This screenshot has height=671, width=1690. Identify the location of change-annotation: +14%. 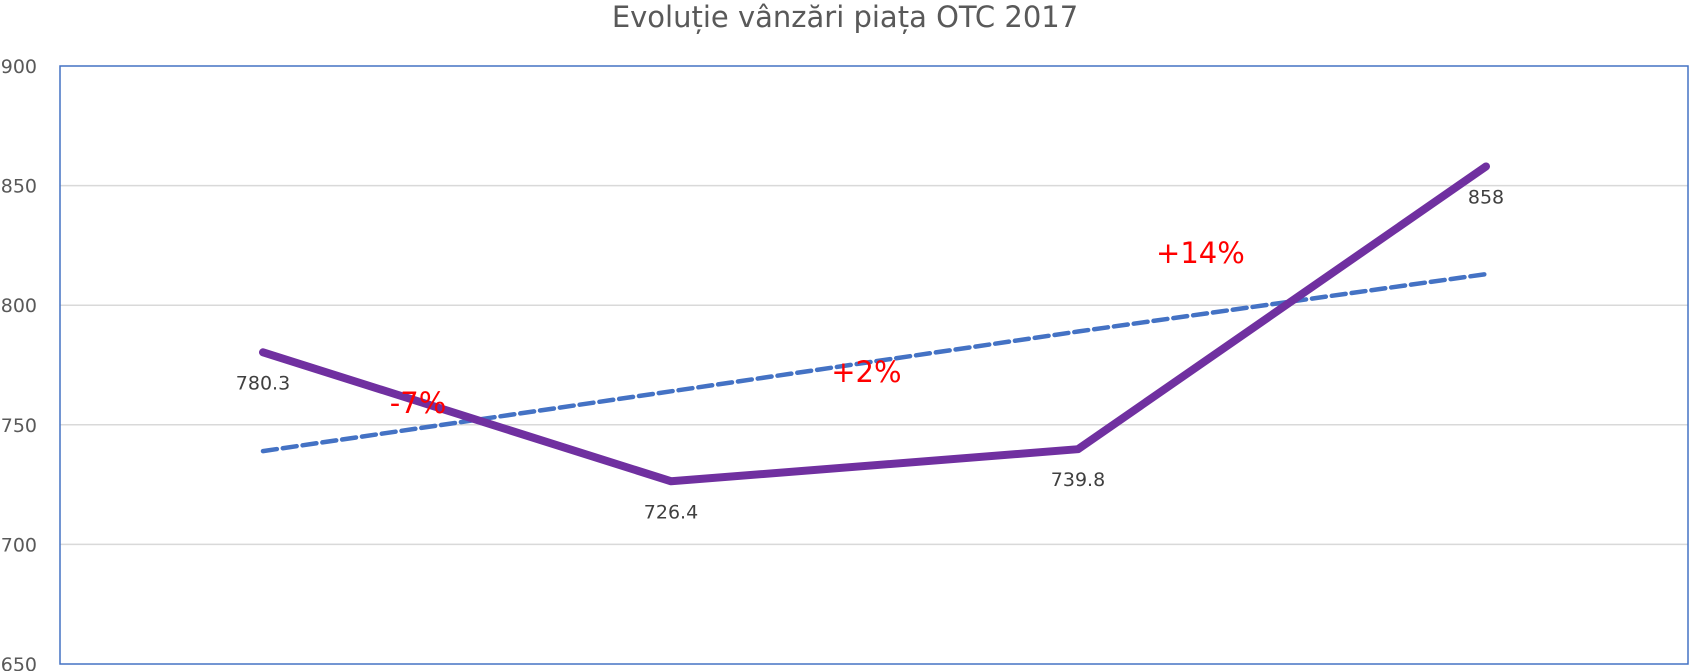
(1200, 253).